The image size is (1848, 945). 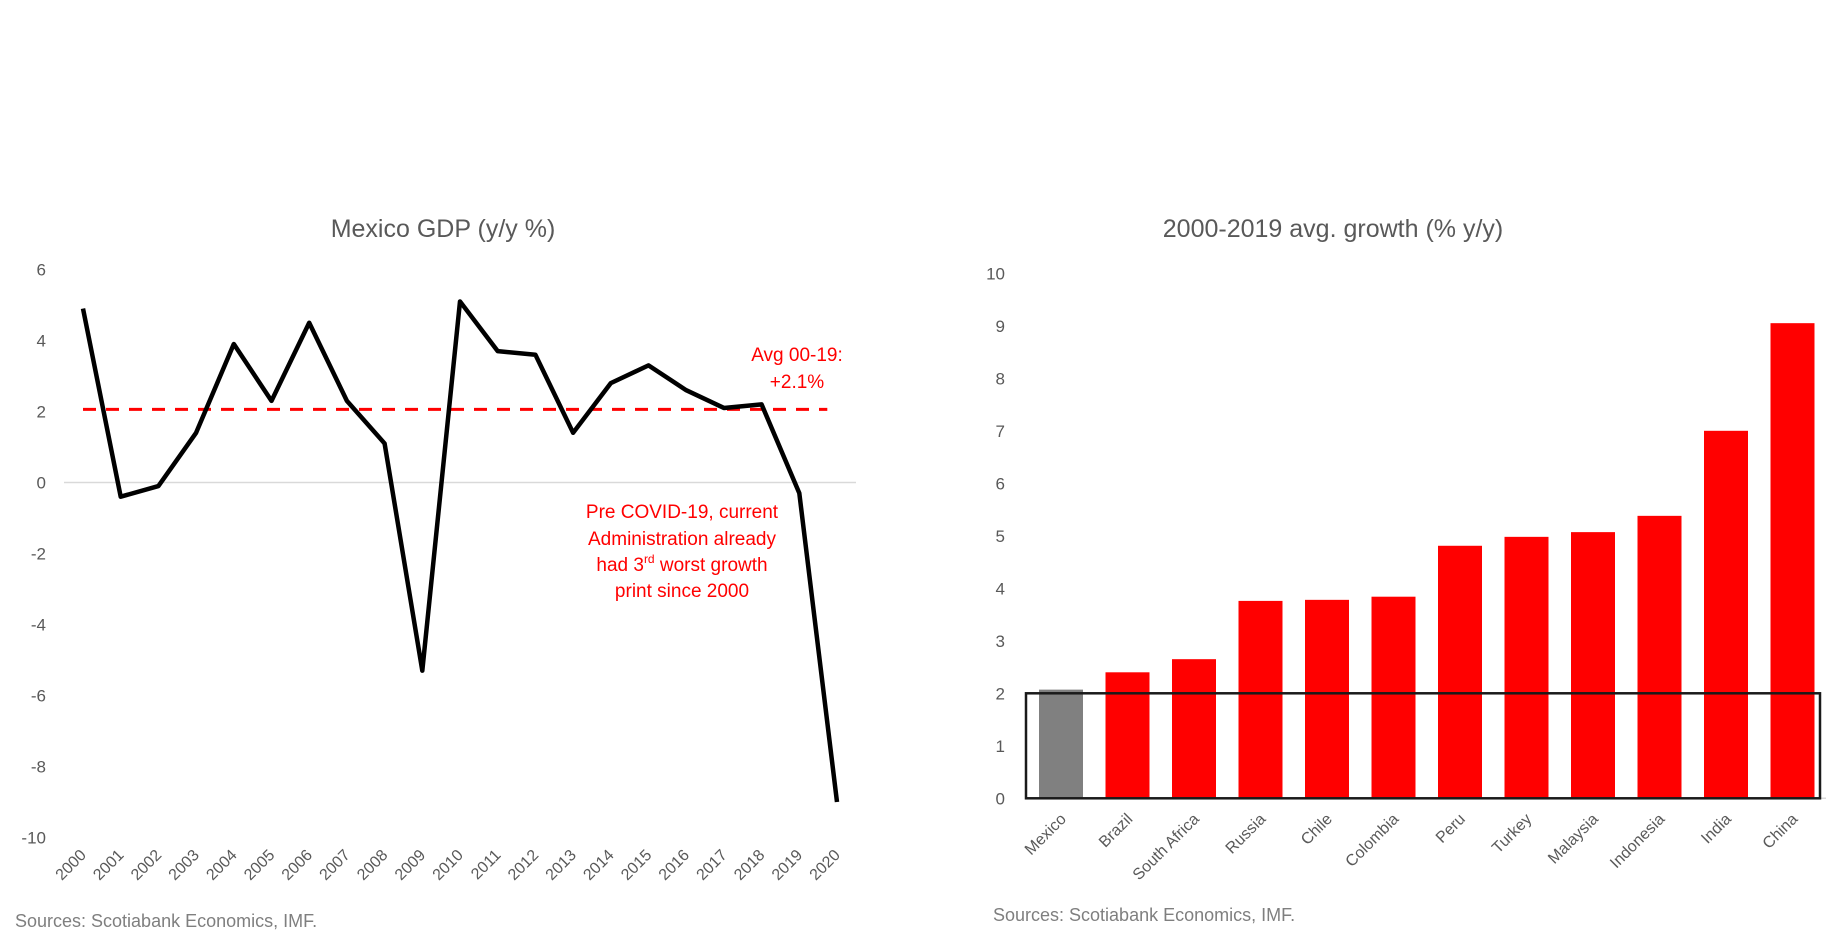 I want to click on x-tick-label: Malaysia, so click(x=1573, y=839).